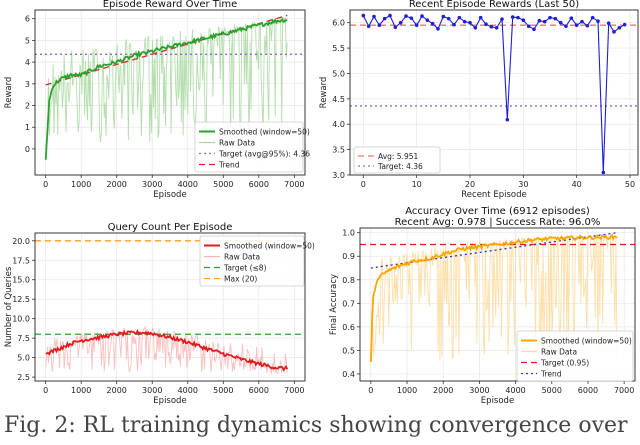 The height and width of the screenshot is (445, 640). I want to click on chart-title: Query Count Per Episode, so click(170, 227).